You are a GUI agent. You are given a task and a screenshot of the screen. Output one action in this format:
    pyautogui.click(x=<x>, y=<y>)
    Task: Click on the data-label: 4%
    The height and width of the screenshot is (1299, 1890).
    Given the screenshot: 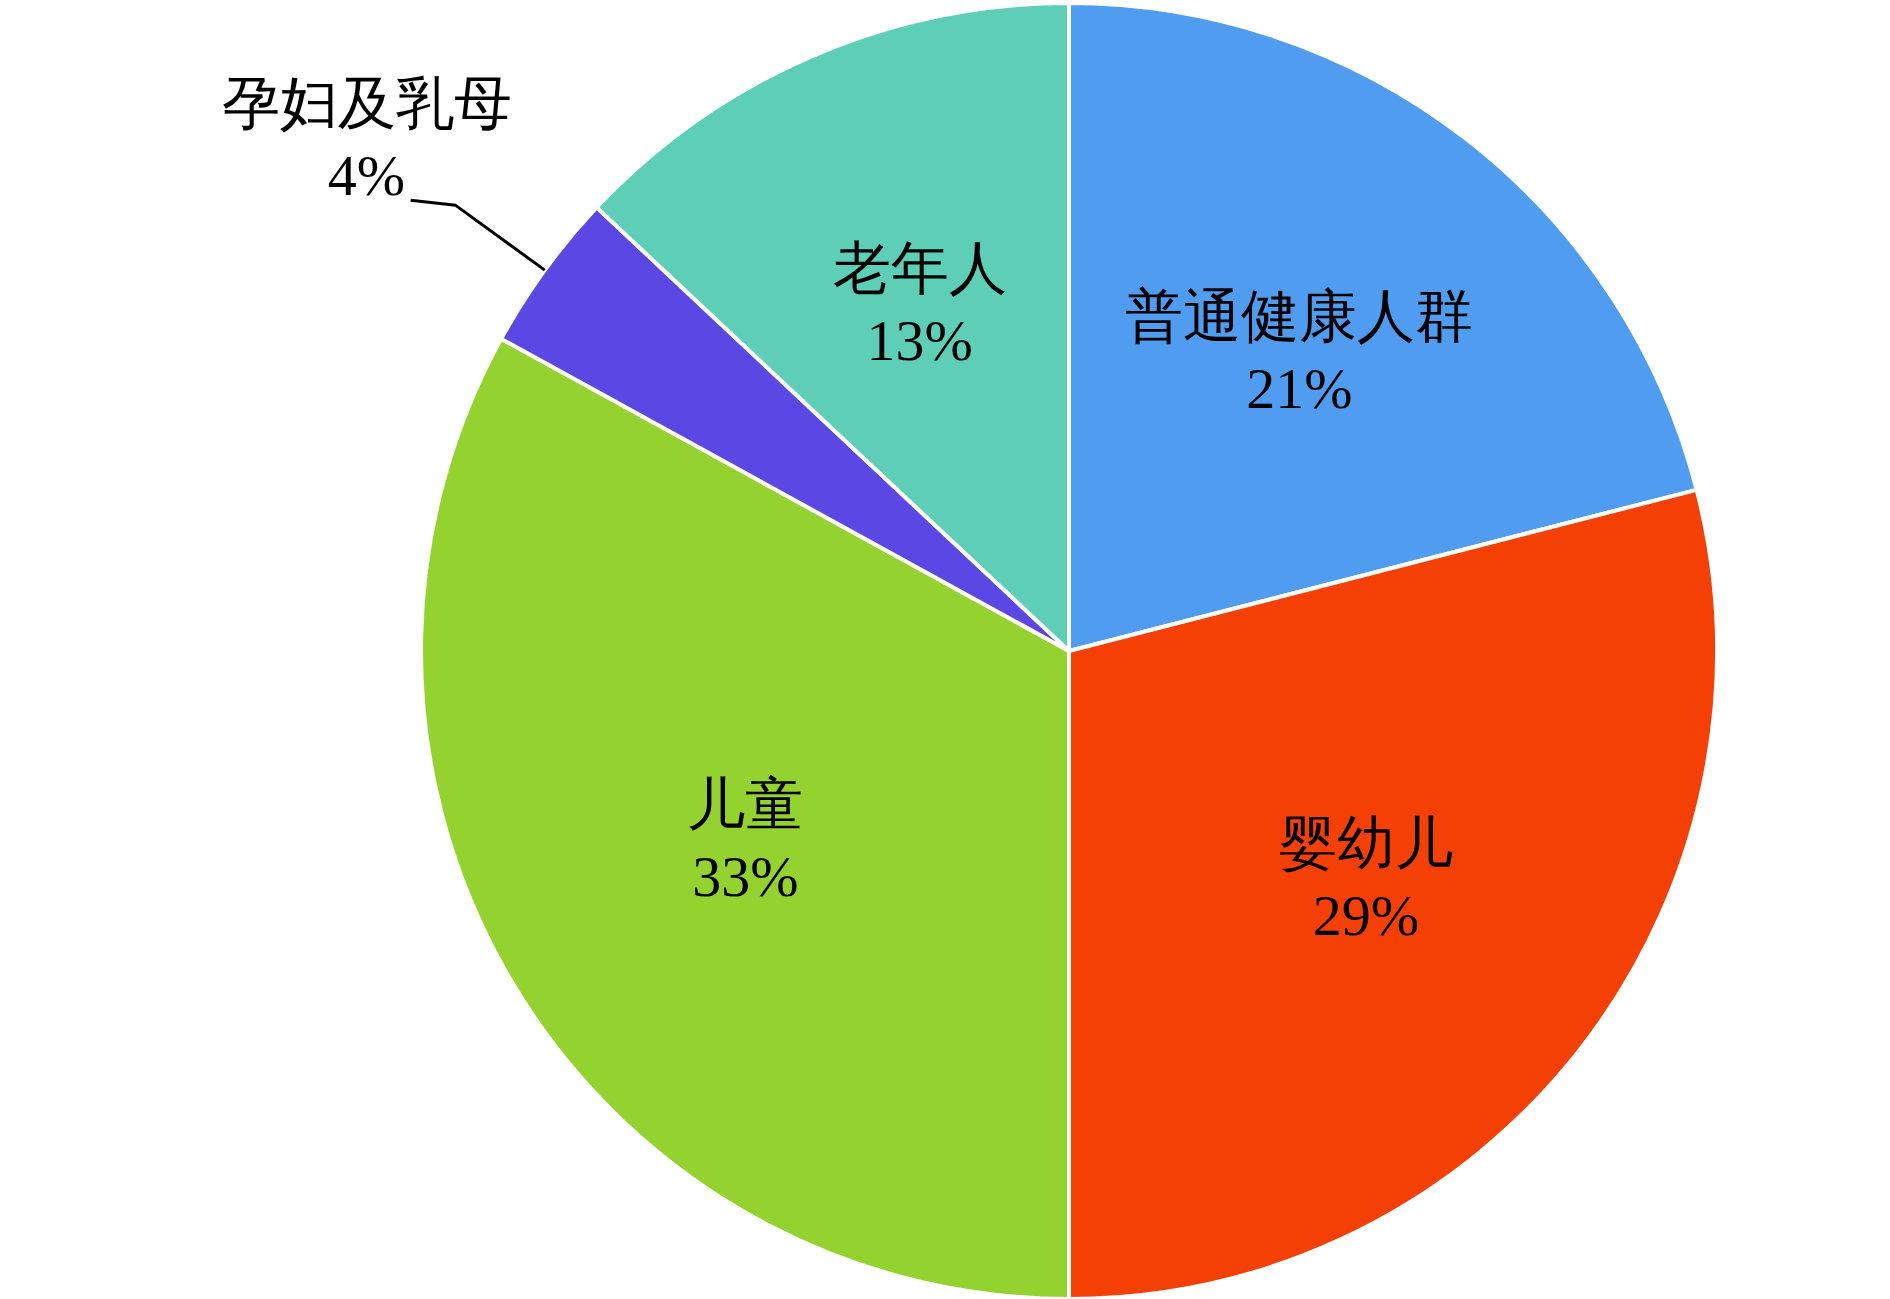 What is the action you would take?
    pyautogui.click(x=366, y=175)
    